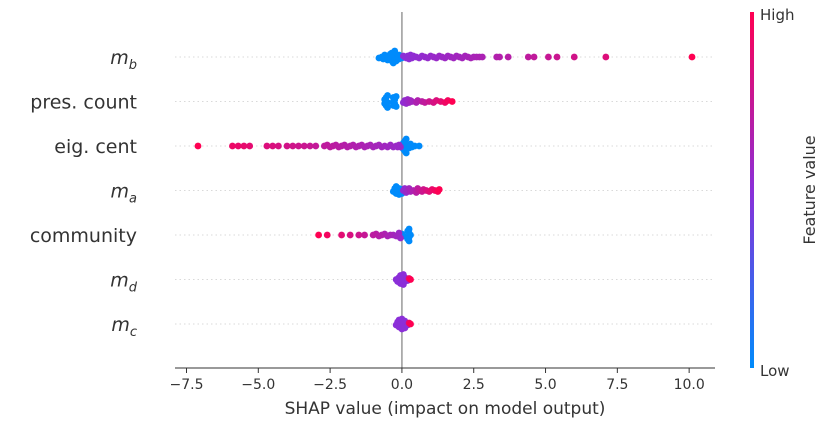  What do you see at coordinates (124, 283) in the screenshot?
I see `feature-label: md` at bounding box center [124, 283].